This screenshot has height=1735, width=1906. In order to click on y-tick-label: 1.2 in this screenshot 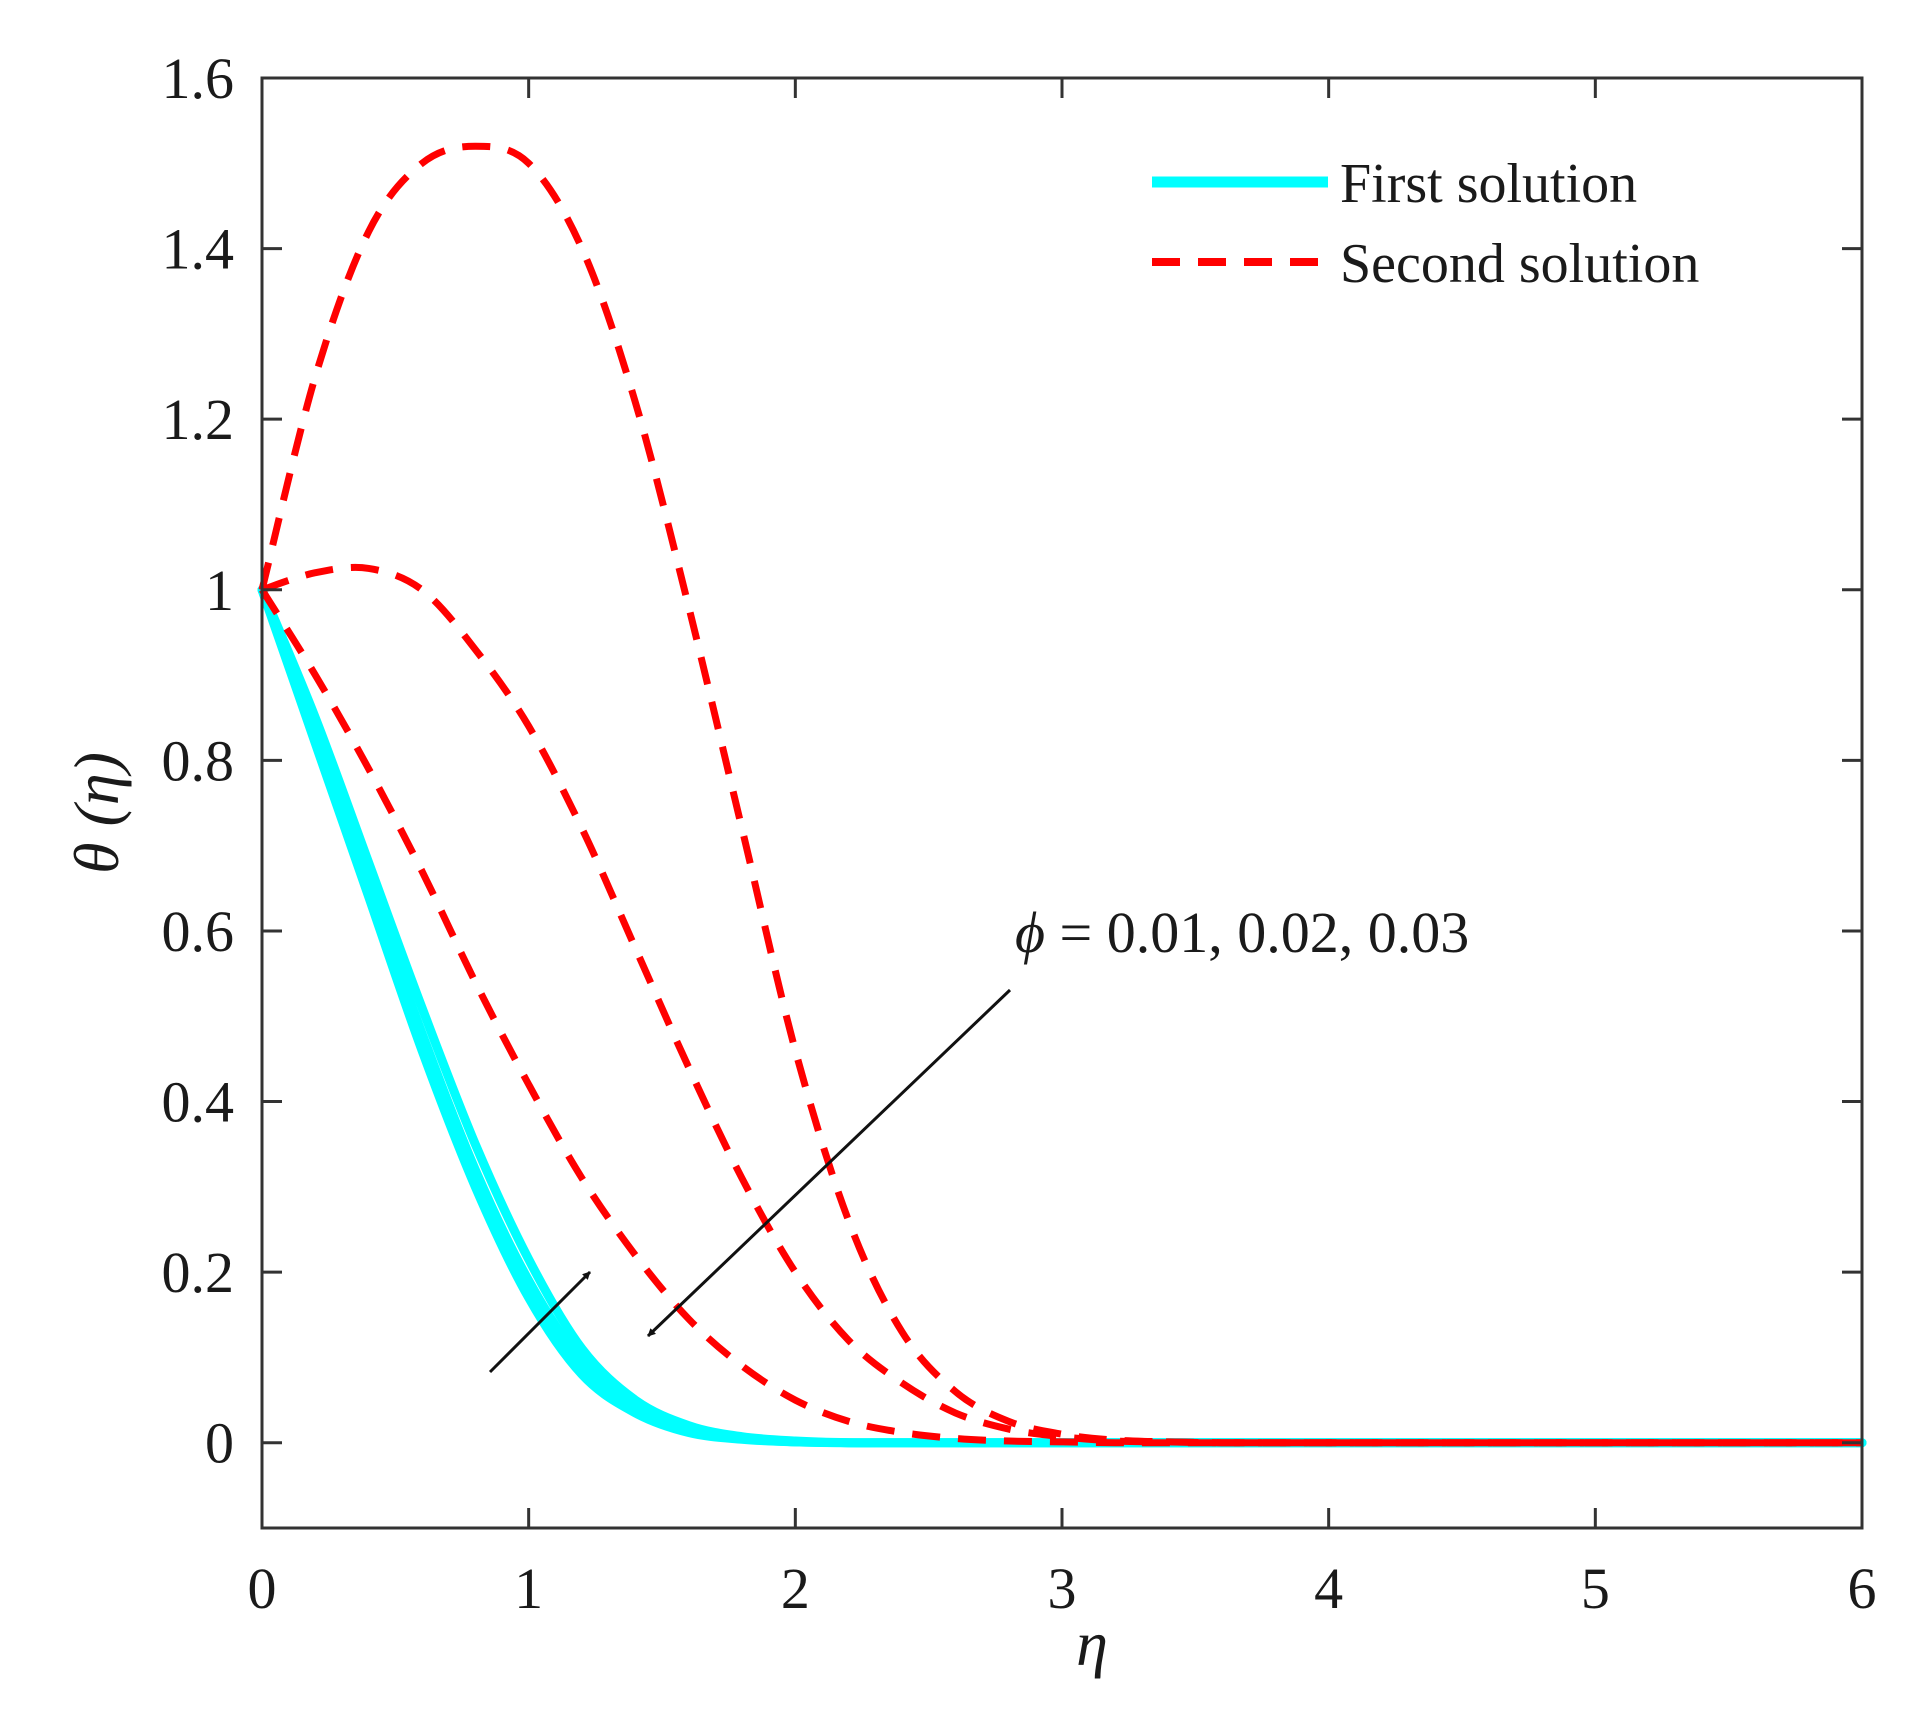, I will do `click(198, 419)`.